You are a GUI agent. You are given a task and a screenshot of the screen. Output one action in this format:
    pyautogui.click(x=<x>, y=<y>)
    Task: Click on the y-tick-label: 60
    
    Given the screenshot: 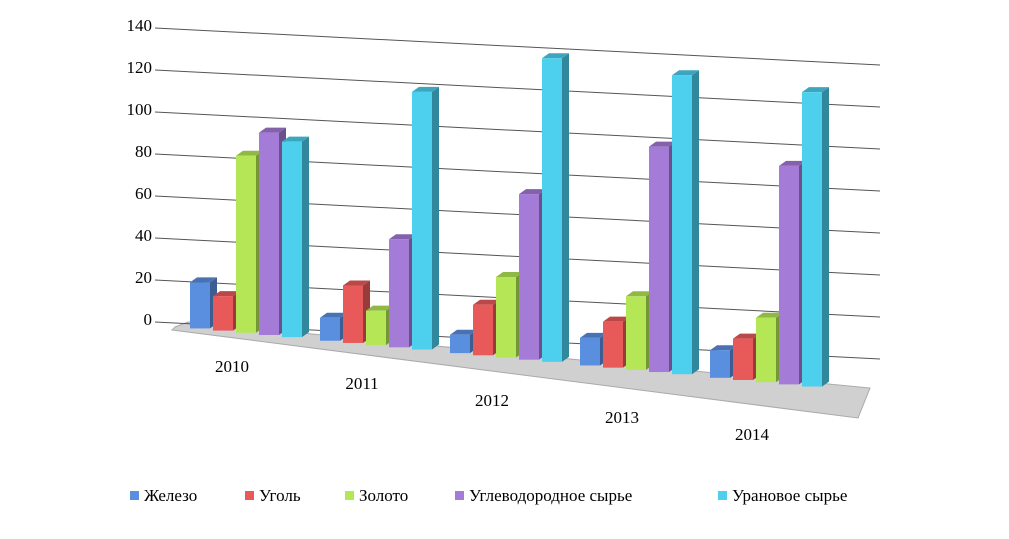 What is the action you would take?
    pyautogui.click(x=143, y=193)
    